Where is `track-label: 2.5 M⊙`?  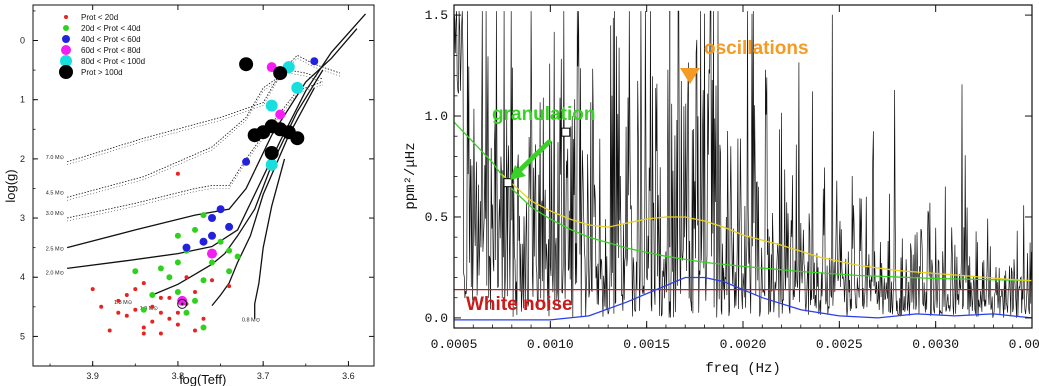
track-label: 2.5 M⊙ is located at coordinates (55, 250).